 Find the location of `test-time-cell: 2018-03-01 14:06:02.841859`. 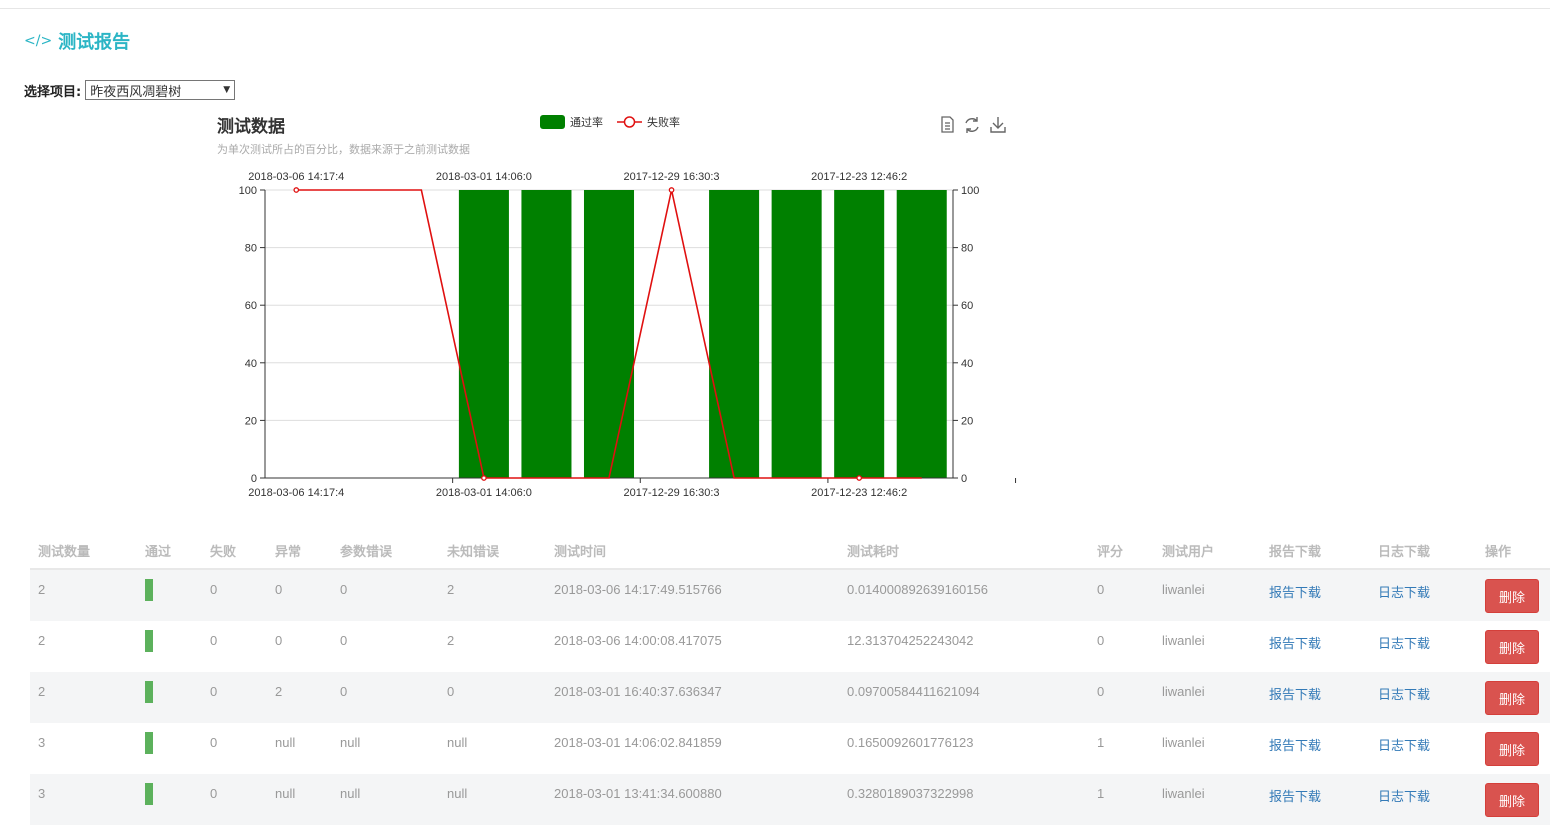

test-time-cell: 2018-03-01 14:06:02.841859 is located at coordinates (638, 742).